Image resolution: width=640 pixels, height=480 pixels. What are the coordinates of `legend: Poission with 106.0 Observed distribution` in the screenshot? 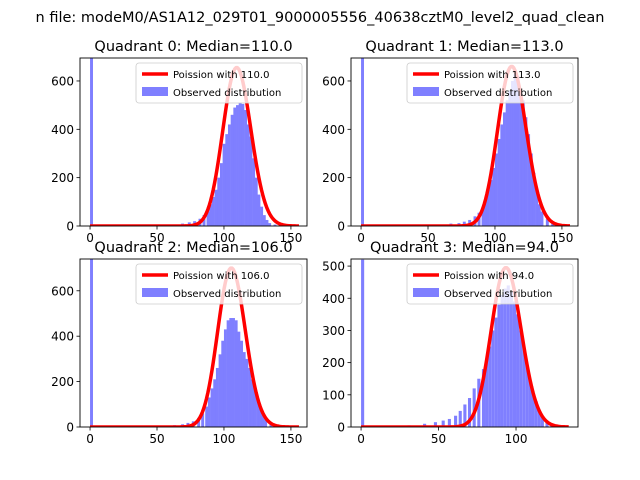 It's located at (219, 284).